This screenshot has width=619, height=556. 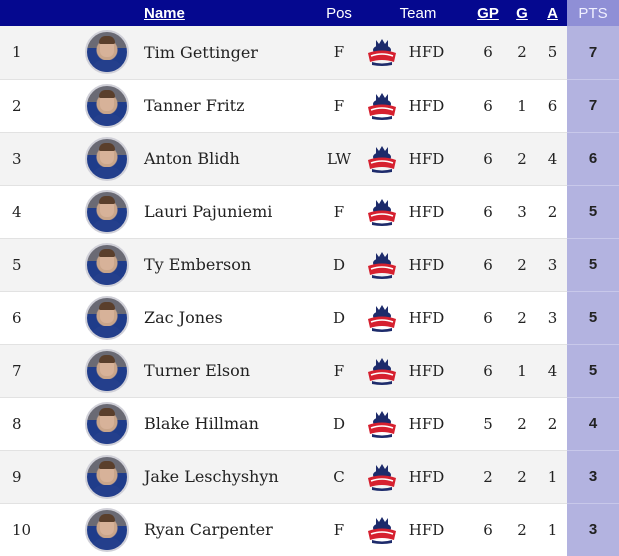 What do you see at coordinates (224, 318) in the screenshot?
I see `player-name-link: Zac Jones` at bounding box center [224, 318].